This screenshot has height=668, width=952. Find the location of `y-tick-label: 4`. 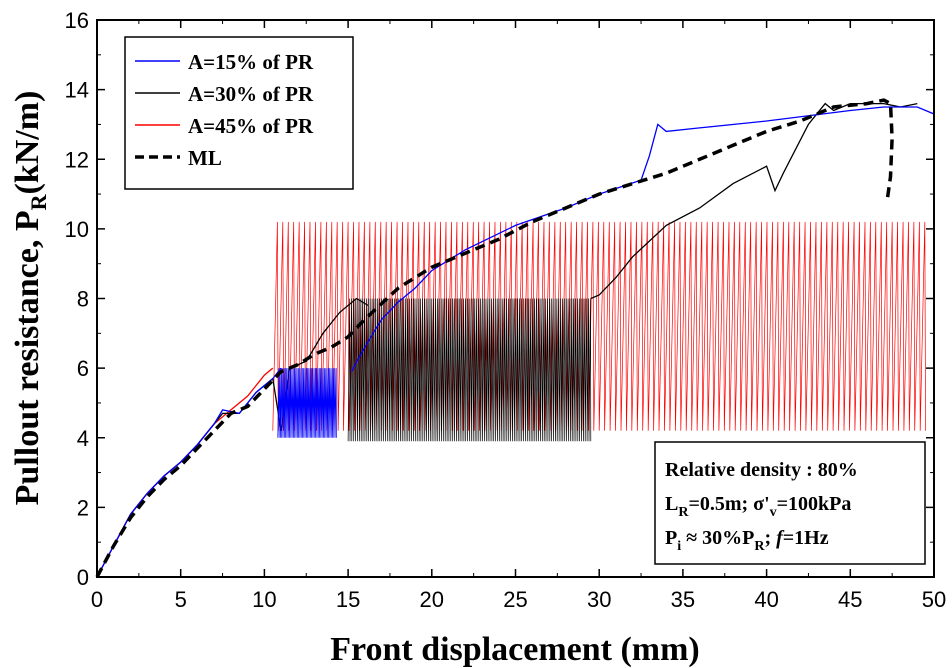

y-tick-label: 4 is located at coordinates (83, 438).